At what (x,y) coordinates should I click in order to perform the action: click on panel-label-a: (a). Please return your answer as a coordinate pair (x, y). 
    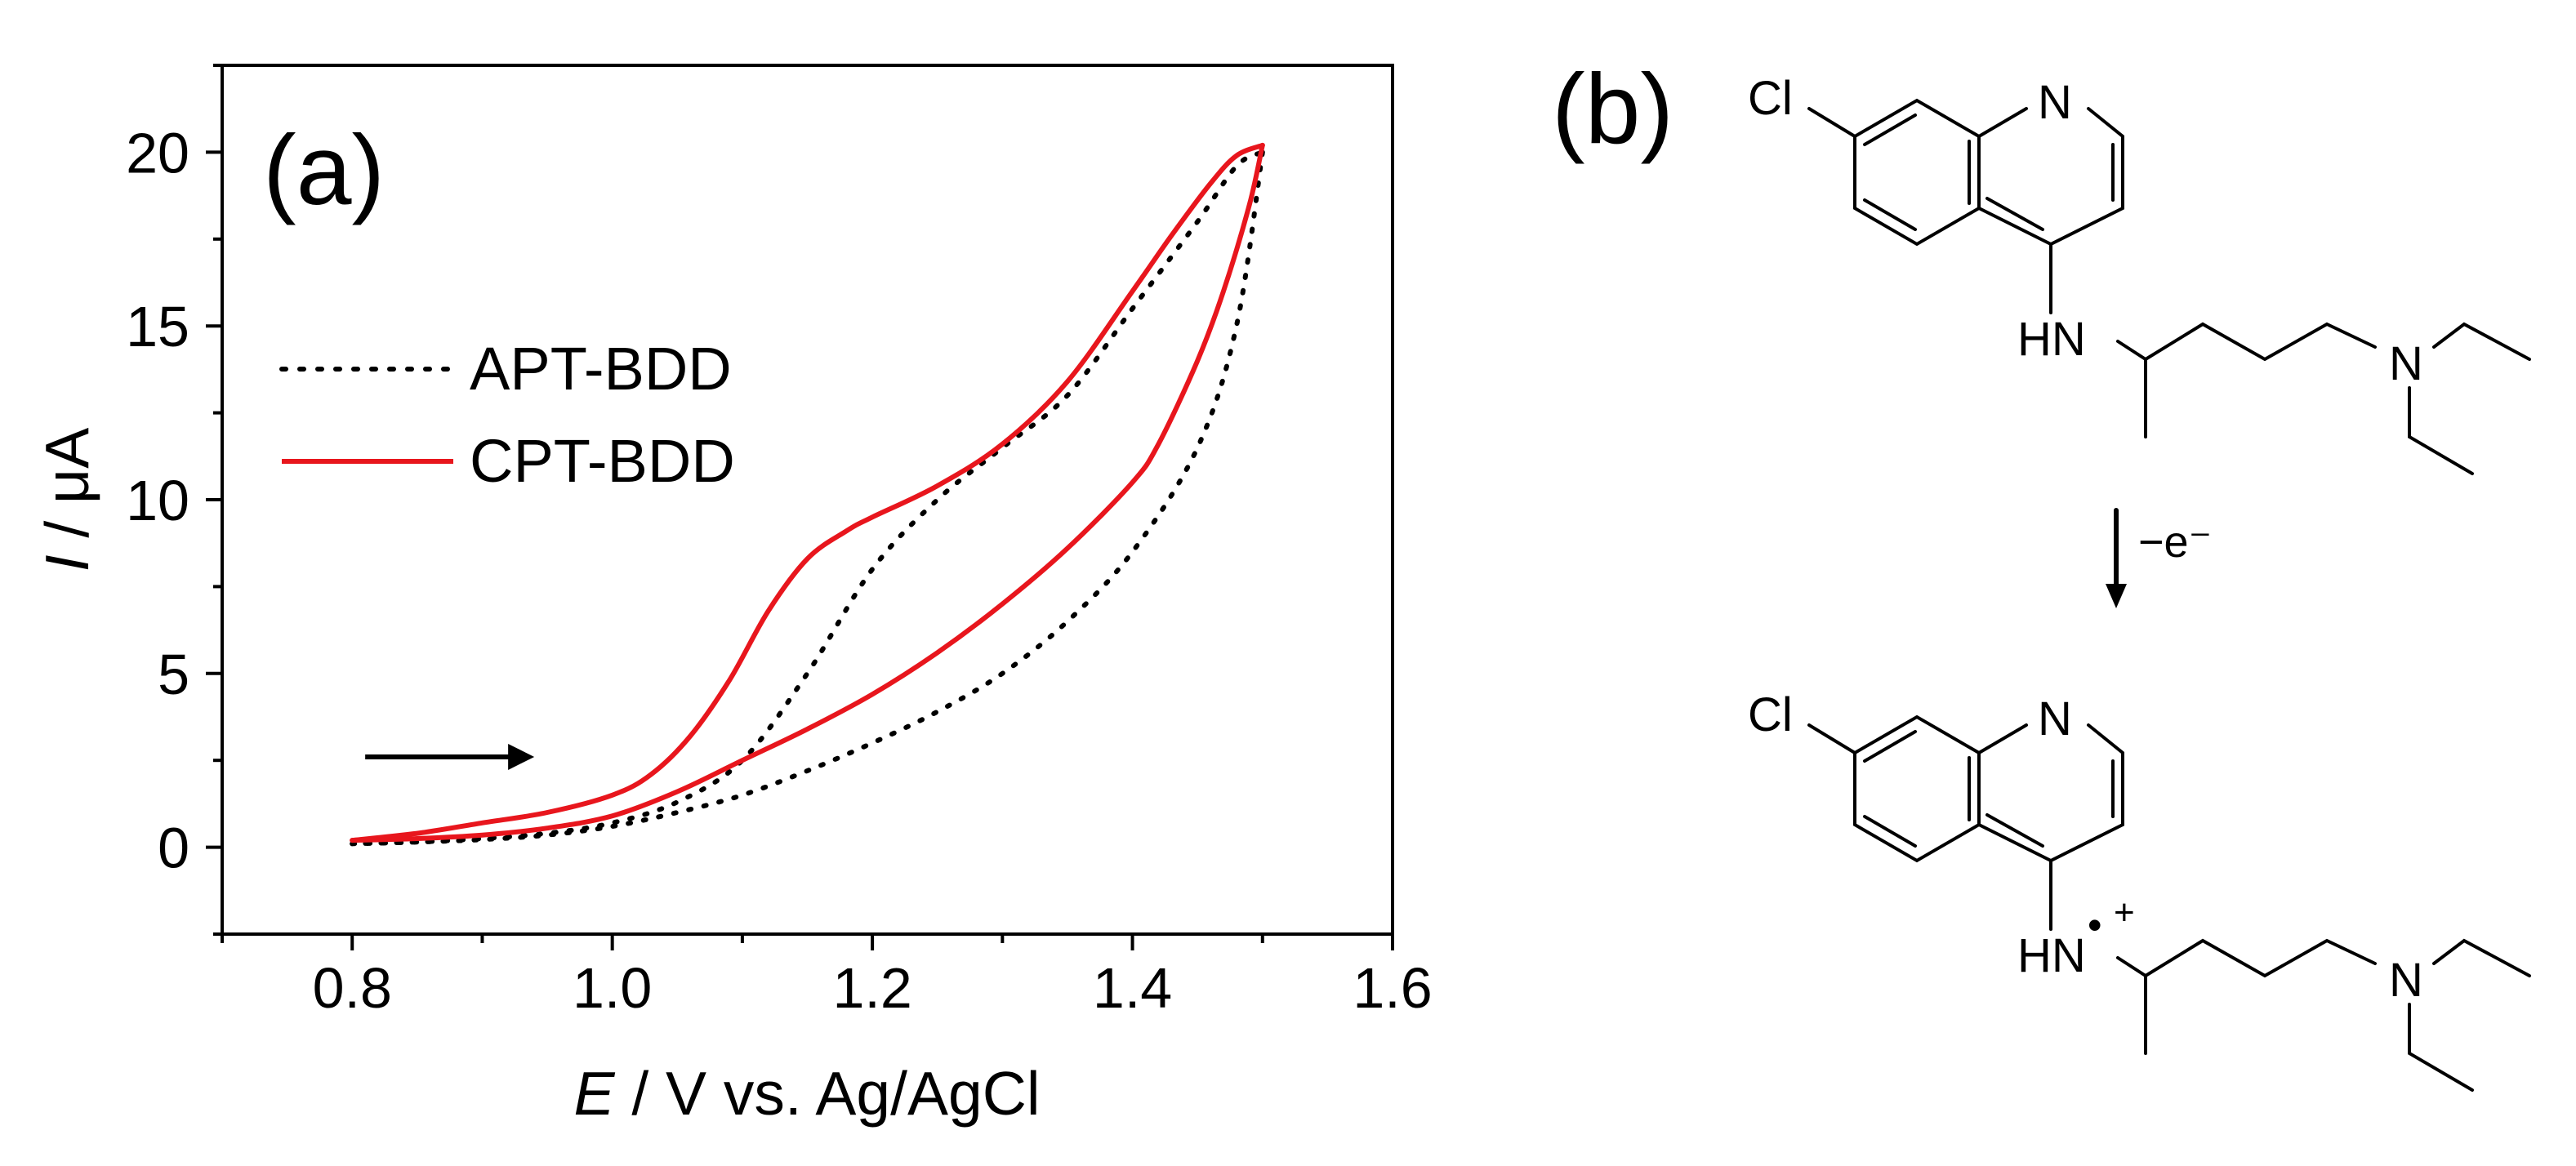
    Looking at the image, I should click on (324, 169).